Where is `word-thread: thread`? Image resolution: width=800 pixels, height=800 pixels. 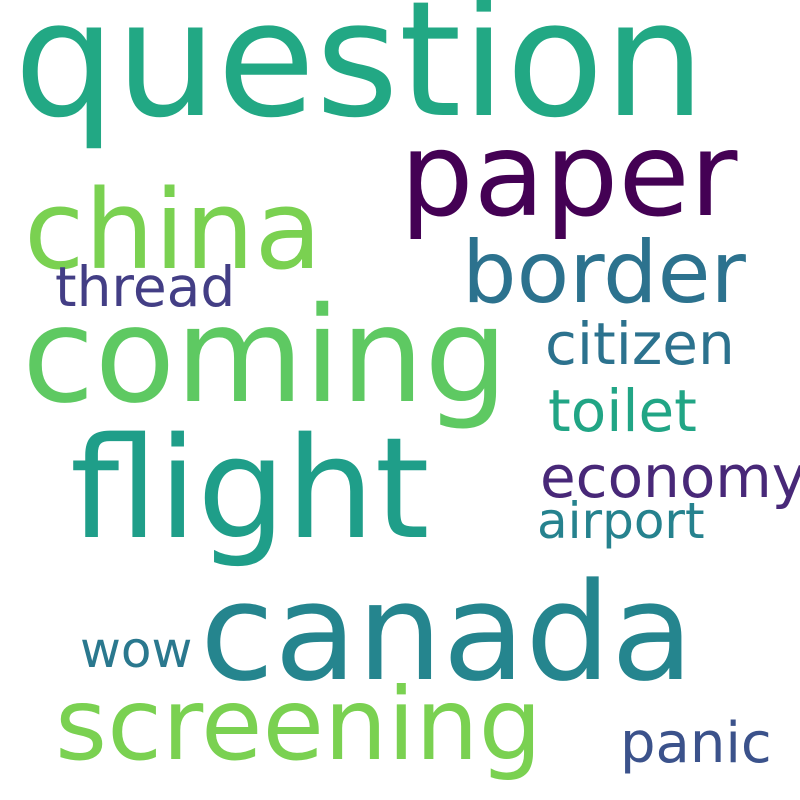
word-thread: thread is located at coordinates (145, 287).